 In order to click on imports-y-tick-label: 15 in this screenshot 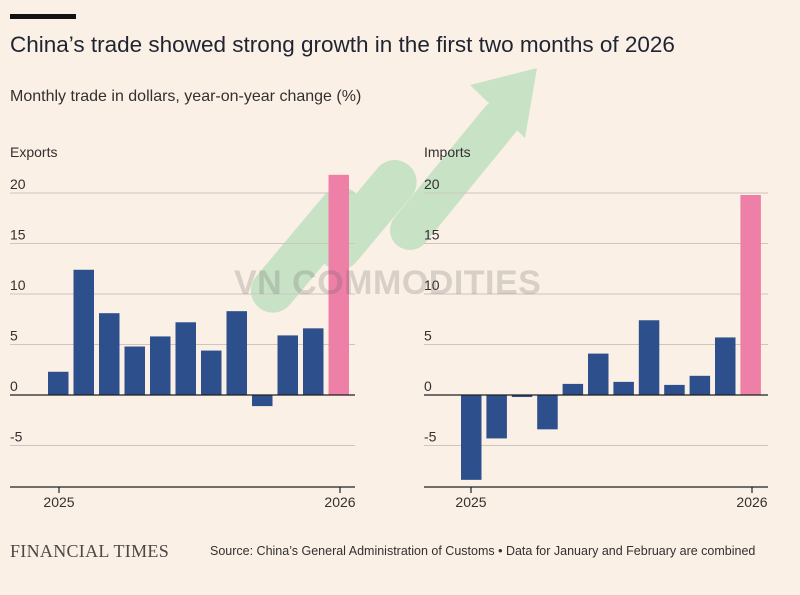, I will do `click(432, 235)`.